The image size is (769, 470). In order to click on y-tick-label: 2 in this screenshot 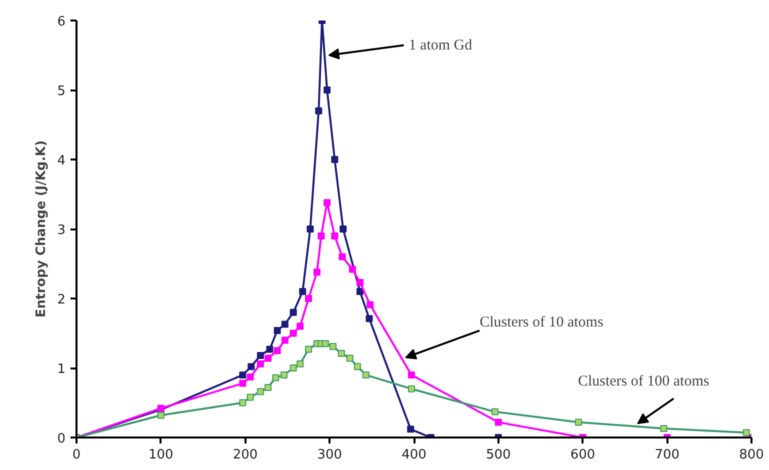, I will do `click(61, 300)`.